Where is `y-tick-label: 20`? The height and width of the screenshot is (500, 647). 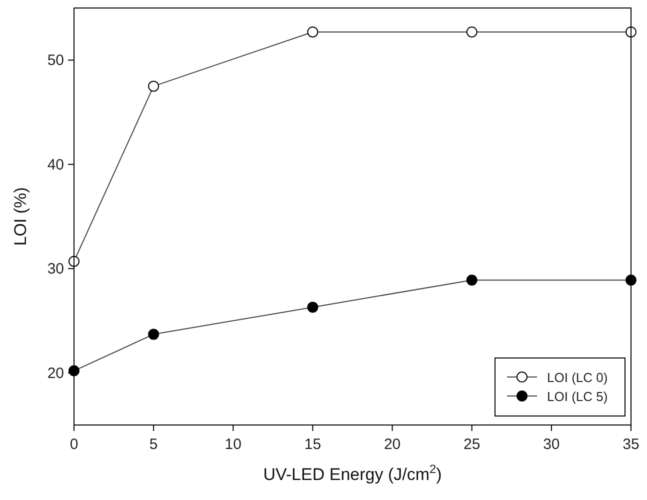
y-tick-label: 20 is located at coordinates (55, 373).